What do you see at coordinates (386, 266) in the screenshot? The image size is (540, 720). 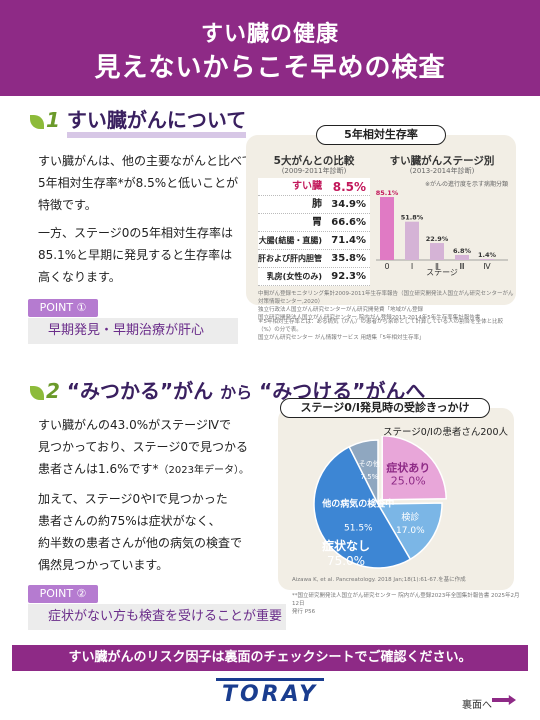 I see `stage-tick-label: 0` at bounding box center [386, 266].